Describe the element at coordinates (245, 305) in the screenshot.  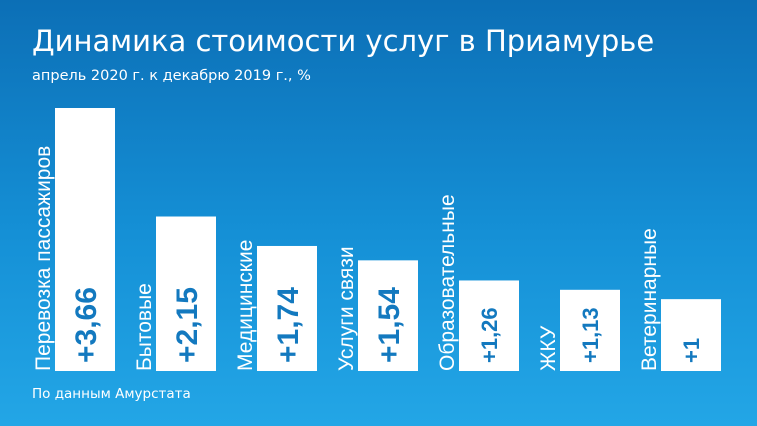
I see `category-label: Медицинские` at that location.